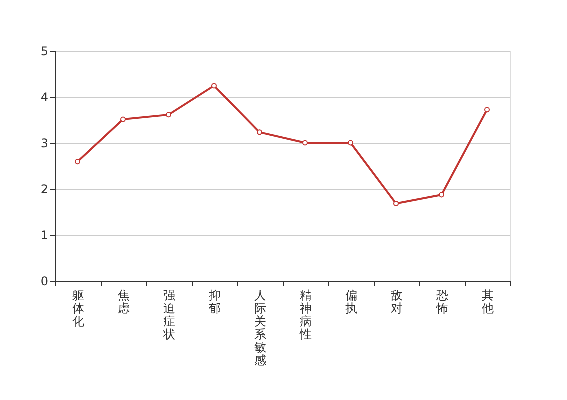  I want to click on y-tick-label: 5, so click(44, 51).